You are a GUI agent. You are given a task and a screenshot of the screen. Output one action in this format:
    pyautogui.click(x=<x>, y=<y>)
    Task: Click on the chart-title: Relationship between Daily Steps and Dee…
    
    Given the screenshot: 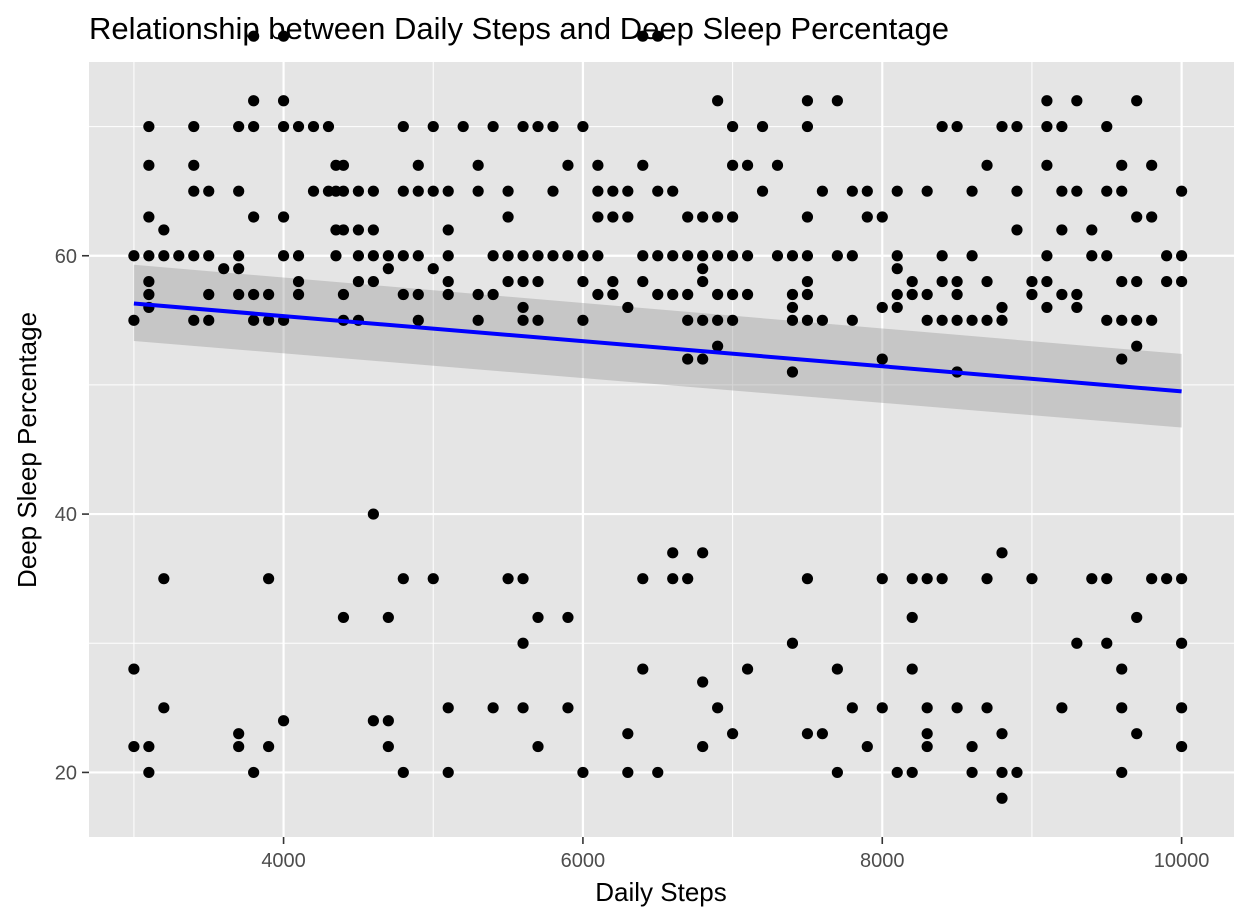 What is the action you would take?
    pyautogui.click(x=519, y=28)
    